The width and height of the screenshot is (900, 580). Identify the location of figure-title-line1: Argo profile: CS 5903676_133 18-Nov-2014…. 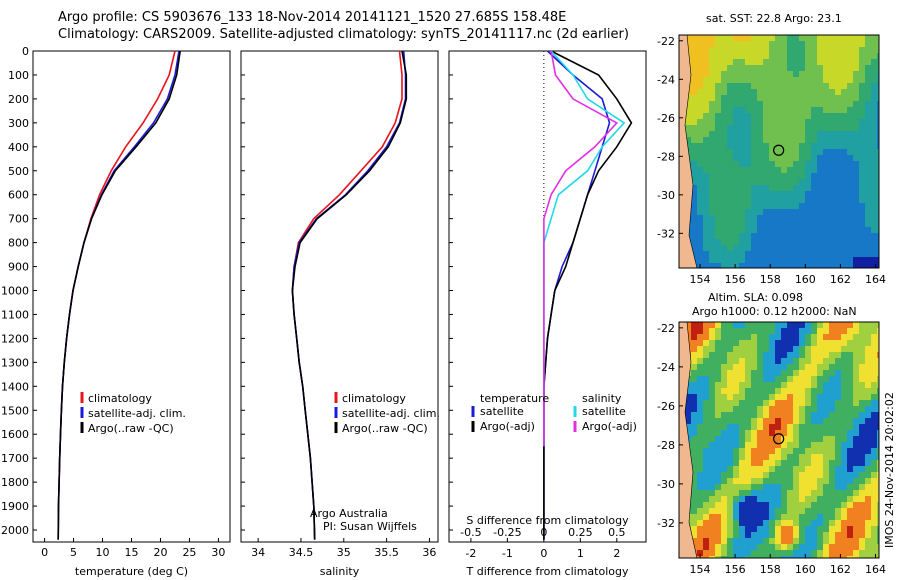
(312, 17).